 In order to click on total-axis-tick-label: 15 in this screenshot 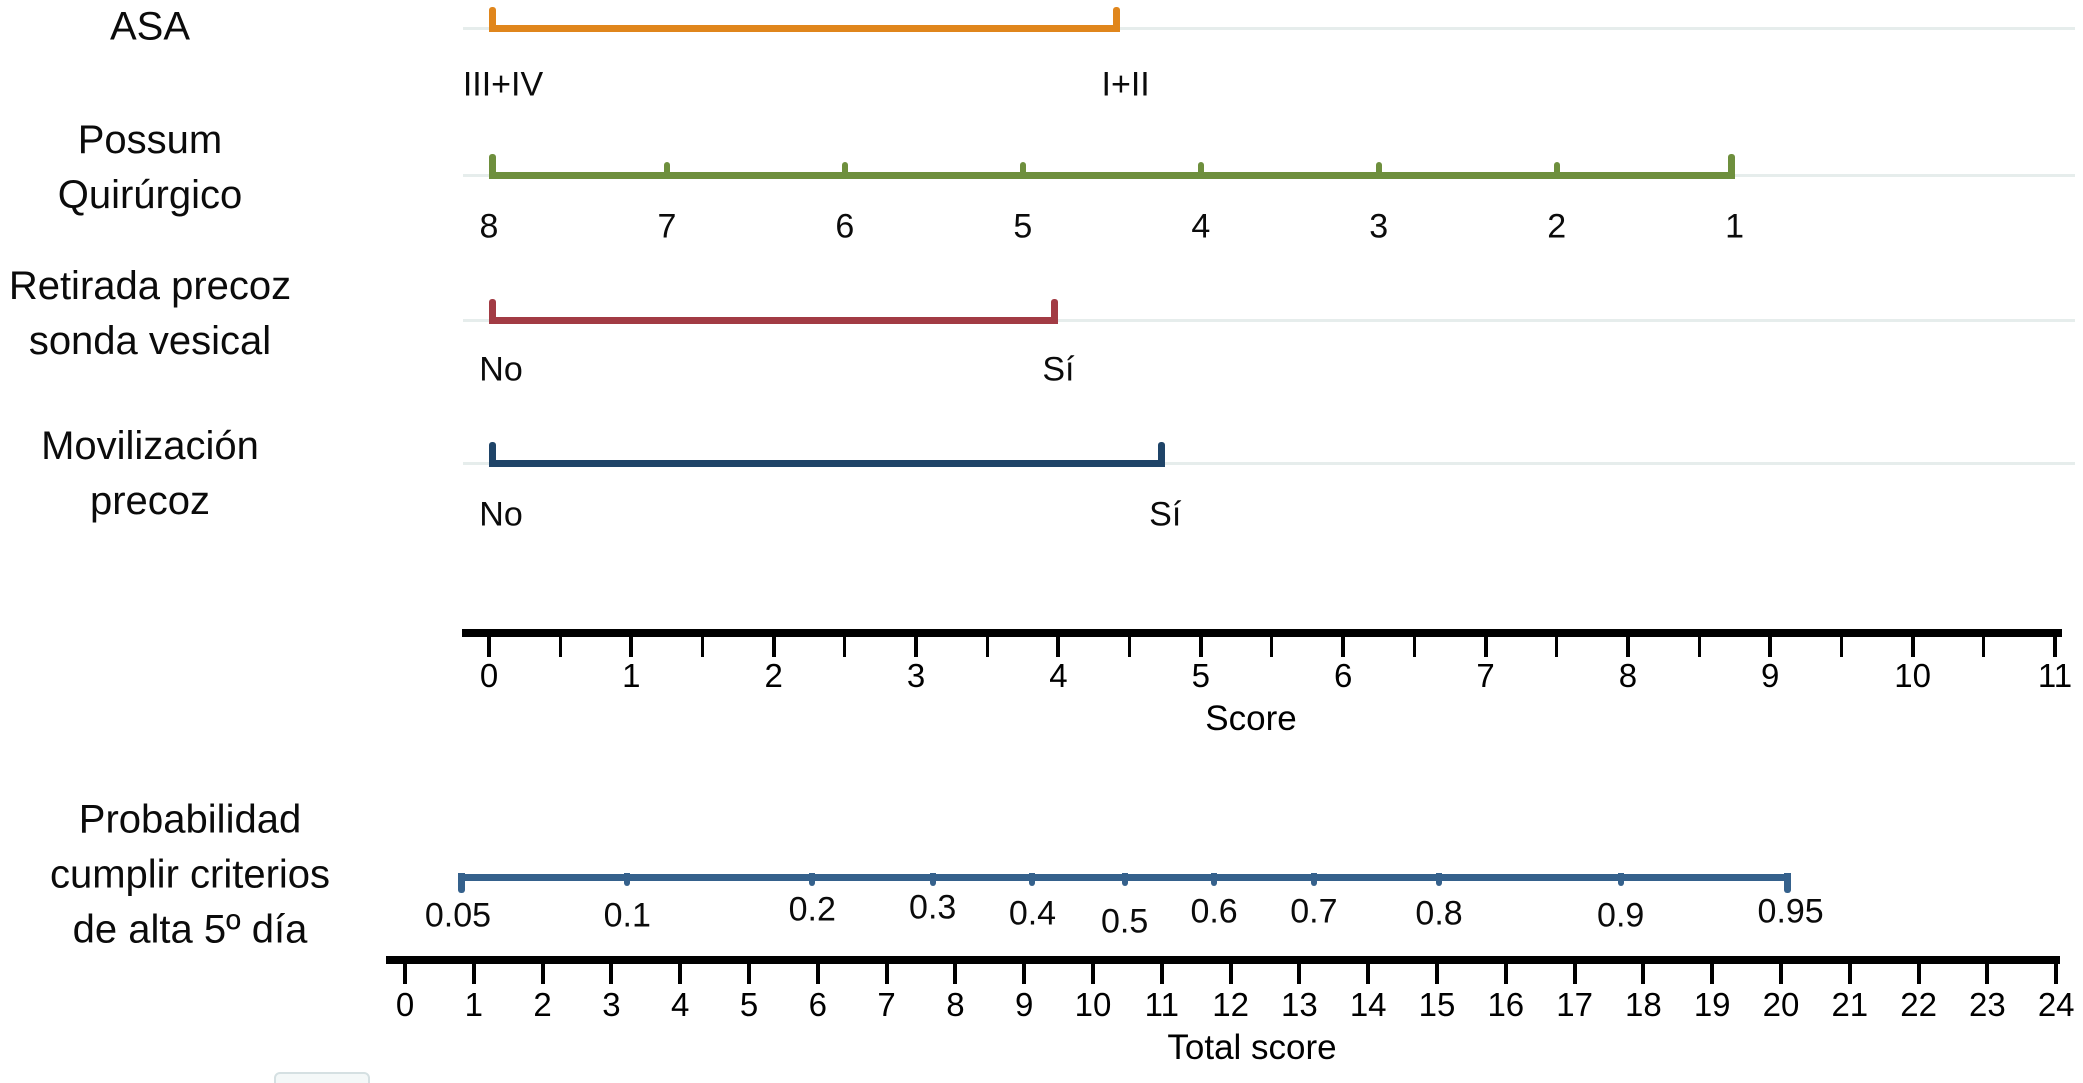, I will do `click(1437, 1004)`.